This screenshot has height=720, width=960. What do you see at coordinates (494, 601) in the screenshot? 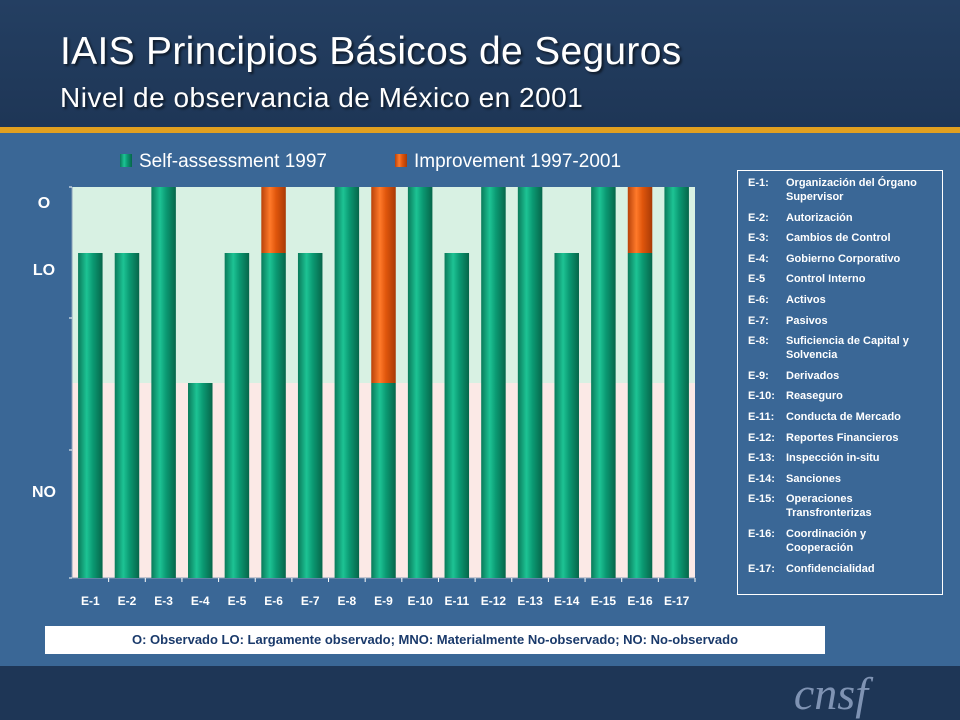
I see `x-tick-label: E-12` at bounding box center [494, 601].